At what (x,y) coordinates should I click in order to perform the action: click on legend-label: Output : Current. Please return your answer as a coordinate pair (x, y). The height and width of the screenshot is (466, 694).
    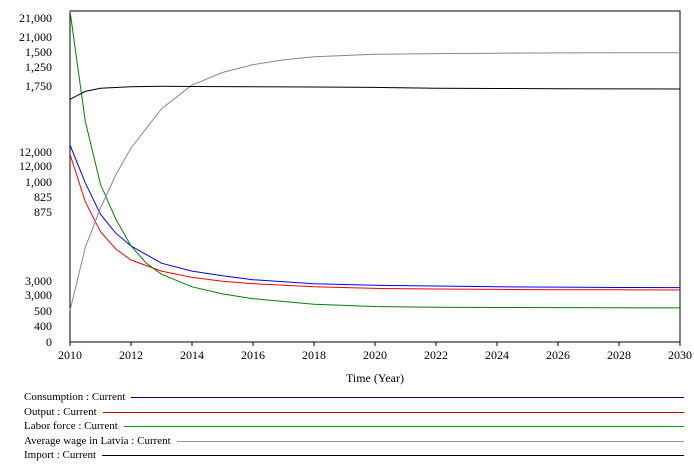
    Looking at the image, I should click on (60, 411).